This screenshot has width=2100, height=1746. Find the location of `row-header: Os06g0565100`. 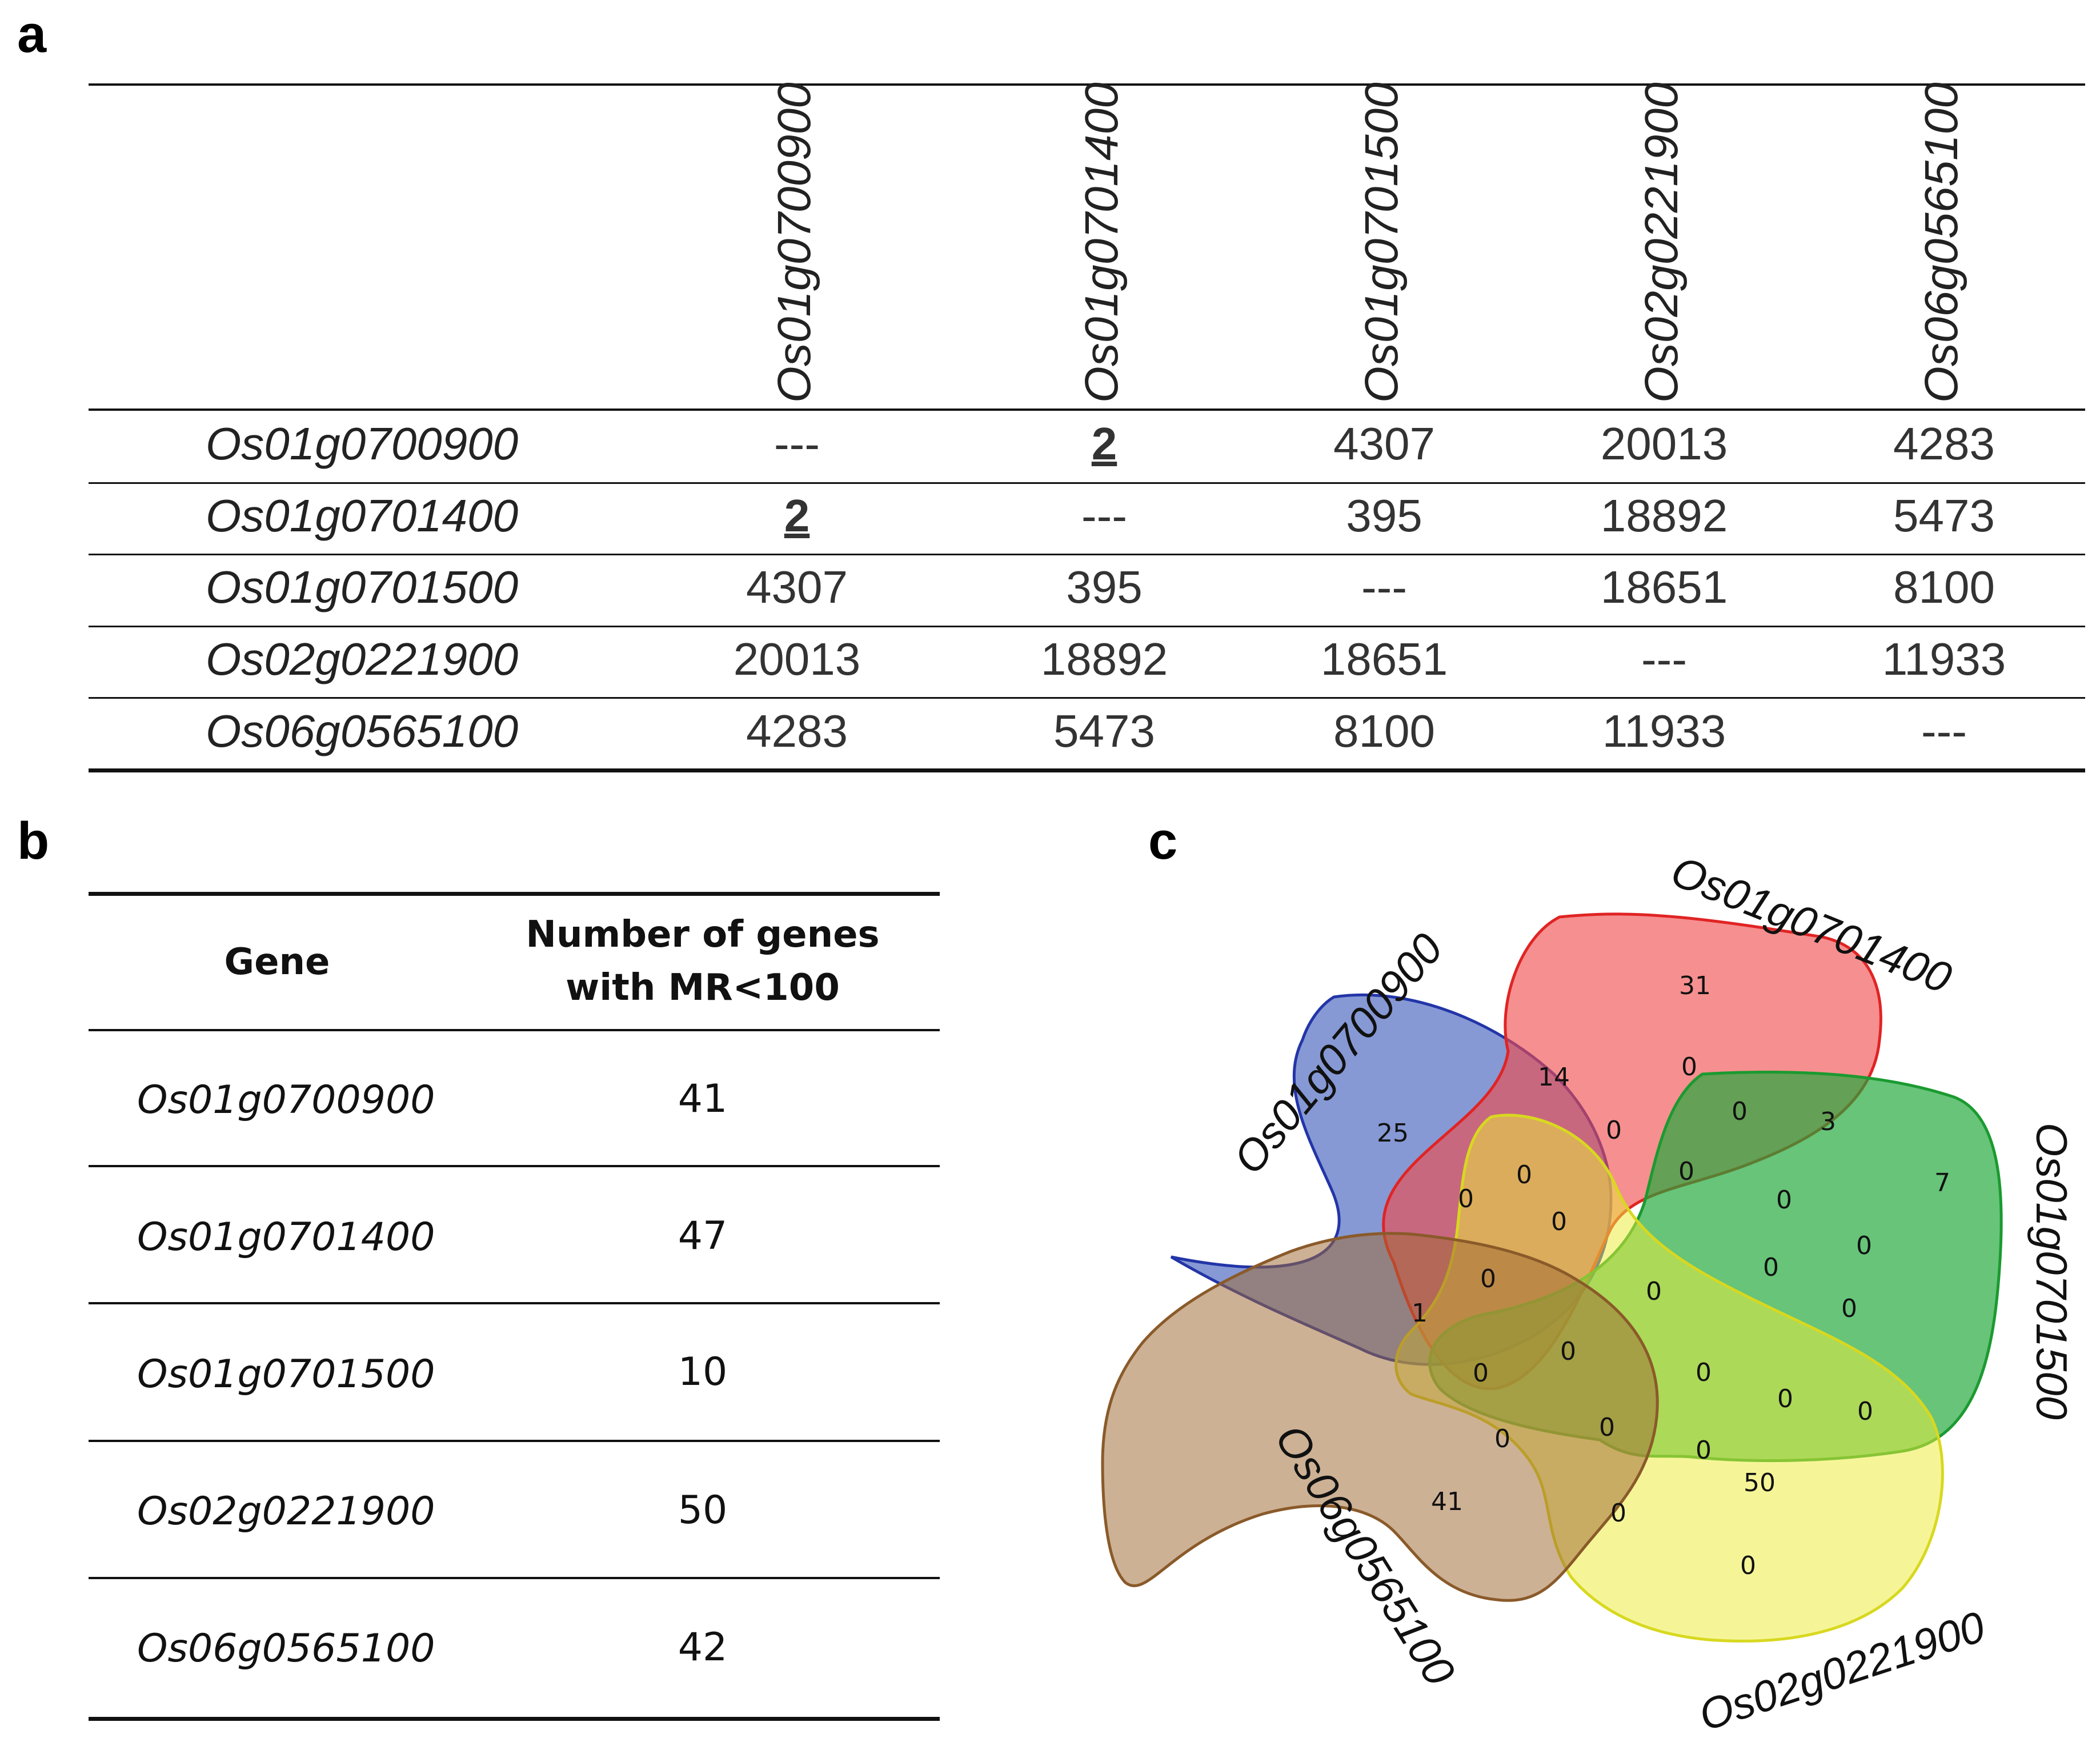

row-header: Os06g0565100 is located at coordinates (362, 731).